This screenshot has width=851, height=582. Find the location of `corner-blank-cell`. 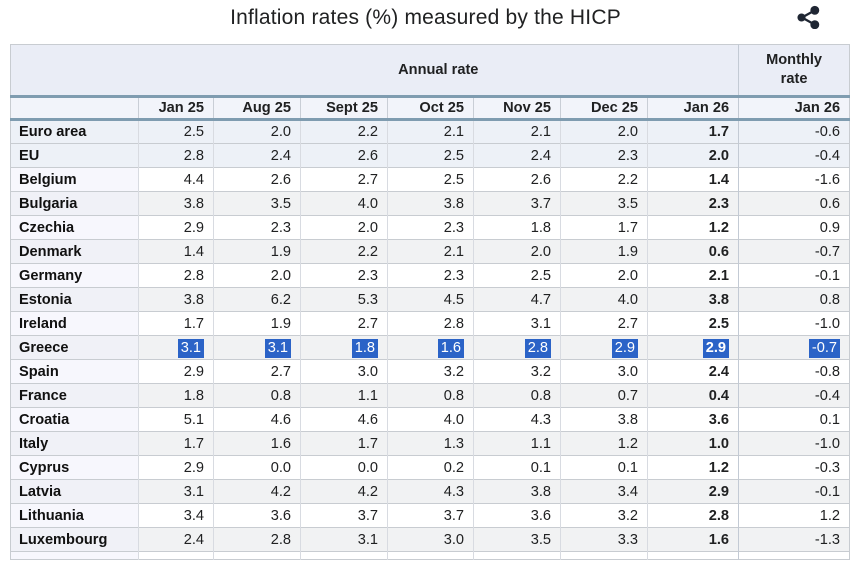

corner-blank-cell is located at coordinates (74, 71).